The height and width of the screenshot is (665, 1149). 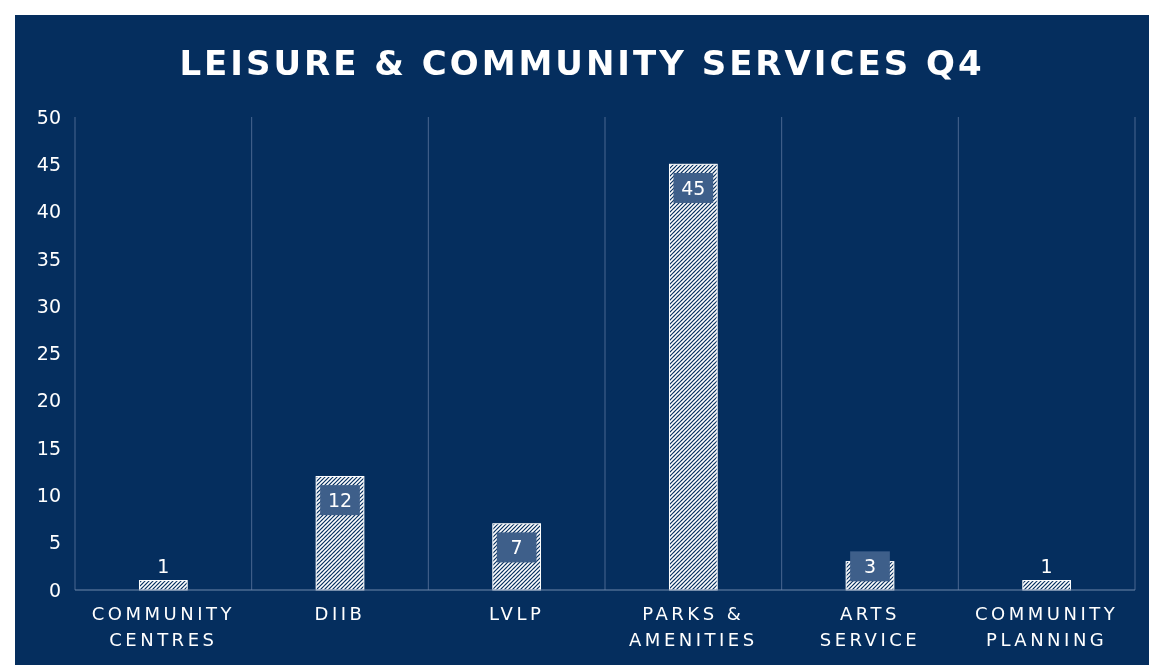 I want to click on x-tick-label: PARKS & AMENITIES, so click(x=693, y=626).